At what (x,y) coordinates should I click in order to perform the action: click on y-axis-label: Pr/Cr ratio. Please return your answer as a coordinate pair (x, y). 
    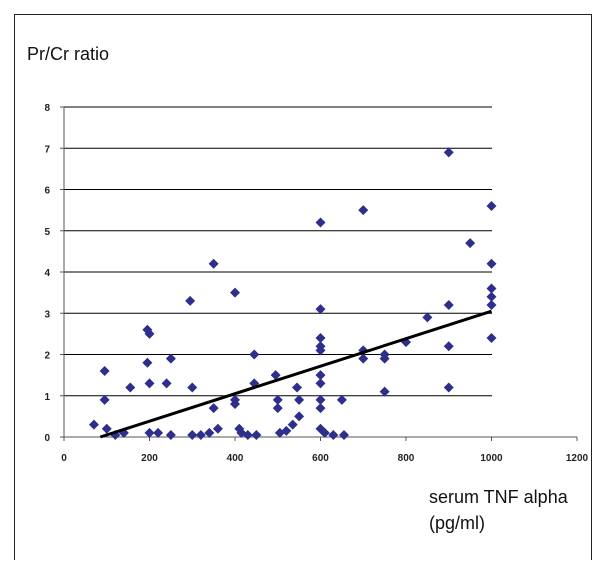
    Looking at the image, I should click on (68, 54).